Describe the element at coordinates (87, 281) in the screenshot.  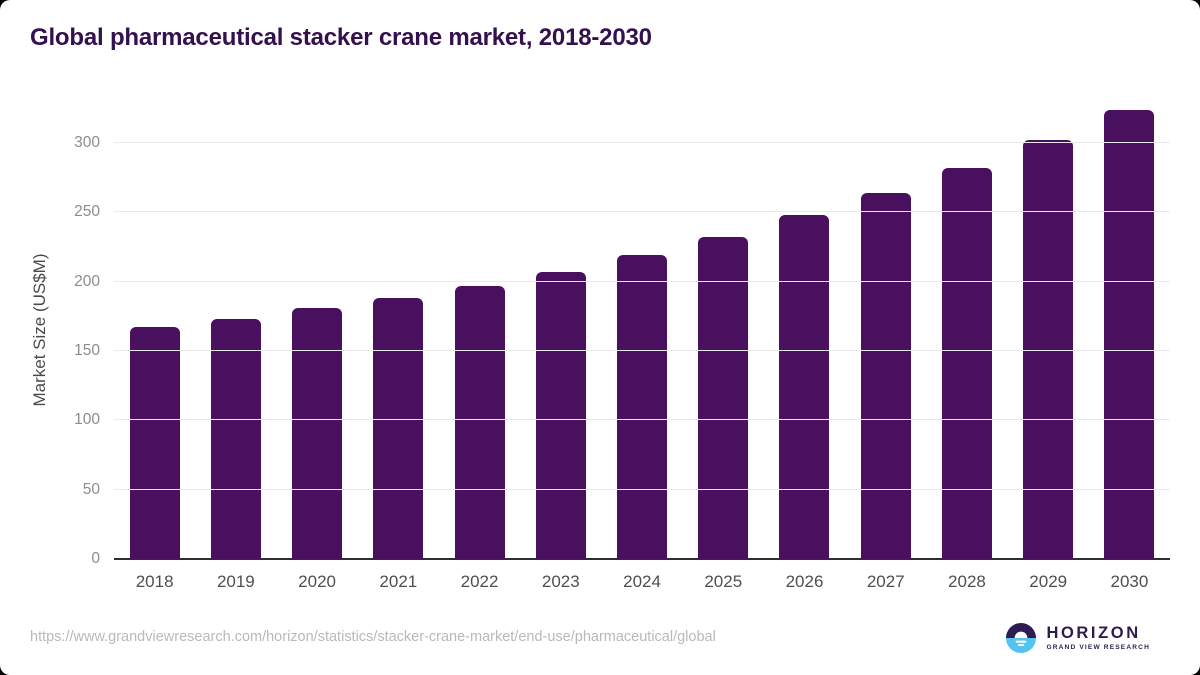
I see `y-tick-label-200: 200` at that location.